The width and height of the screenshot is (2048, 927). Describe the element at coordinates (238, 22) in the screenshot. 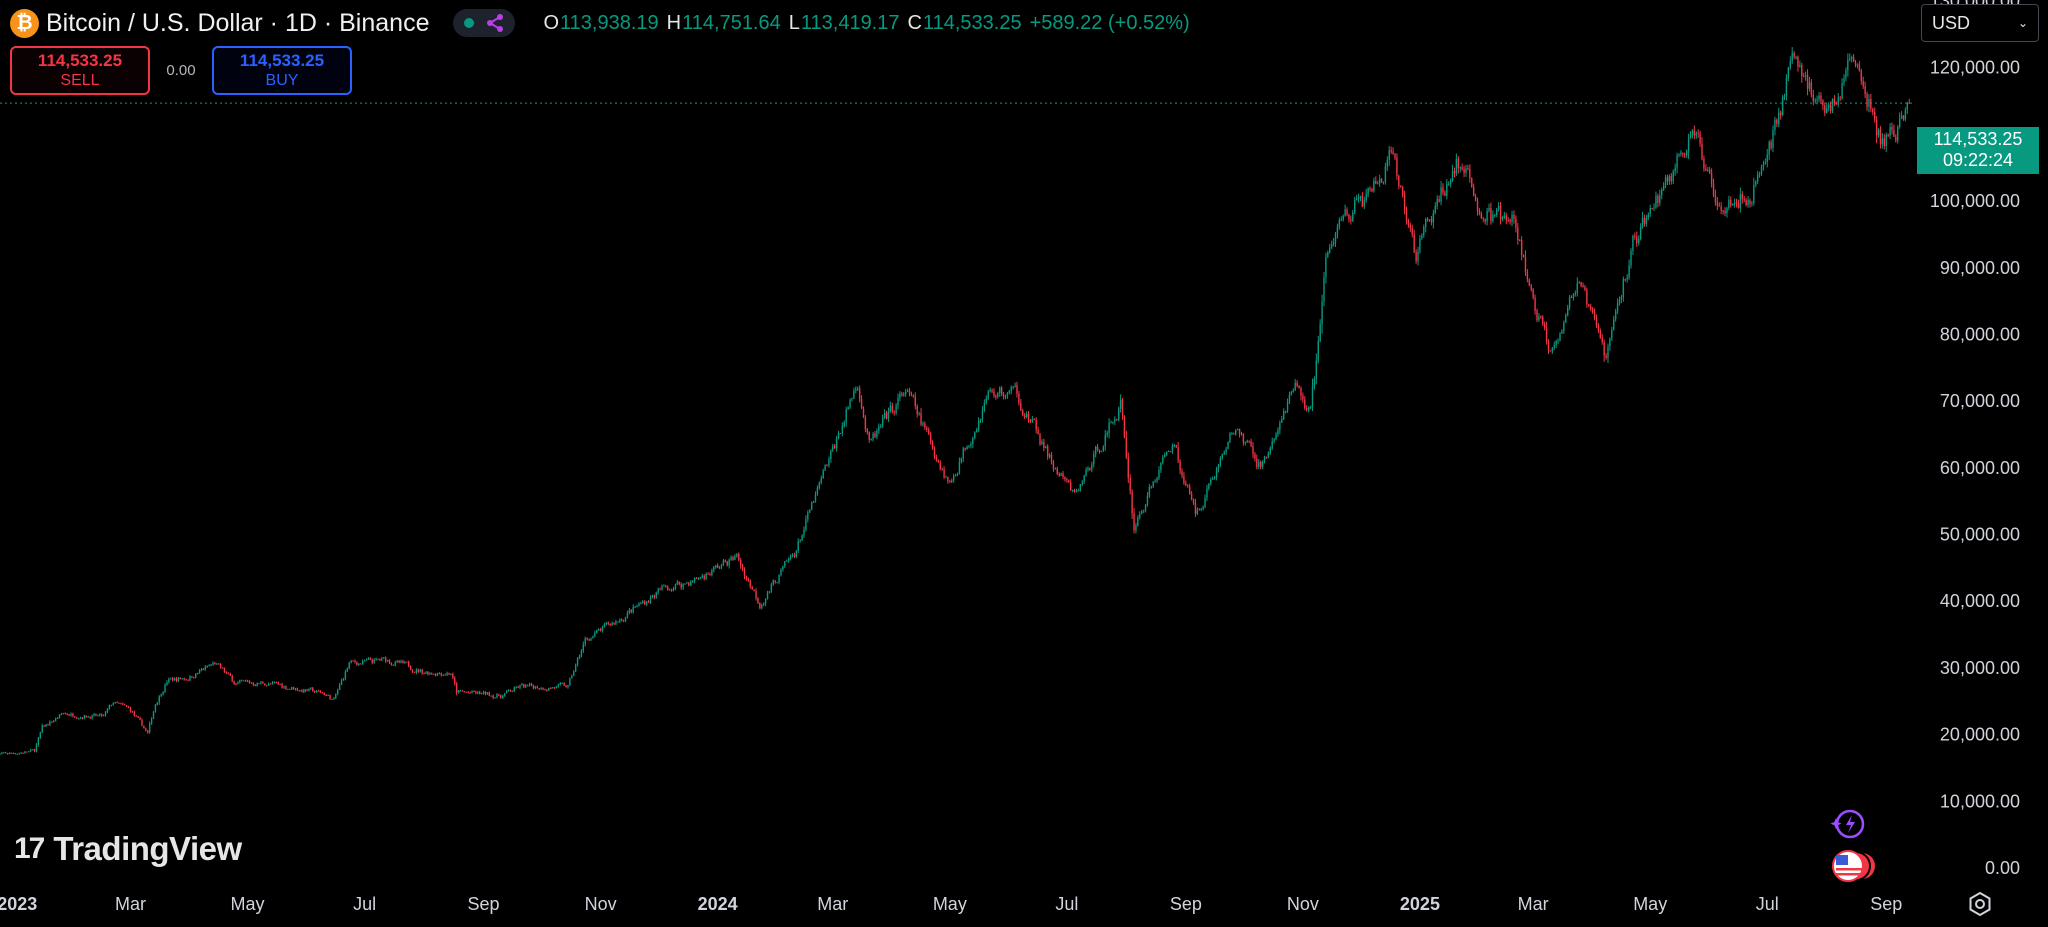

I see `symbol-title: Bitcoin / U.S. Dollar · 1D · Binance` at that location.